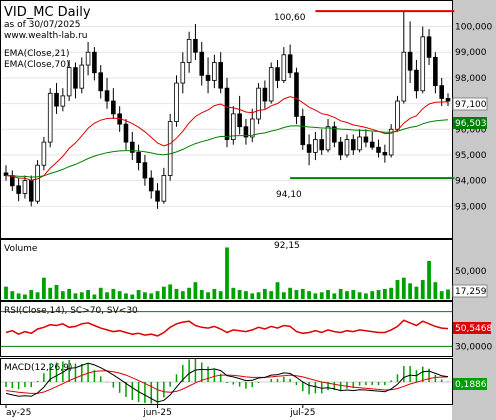 This screenshot has height=420, width=496. I want to click on ema70-value: 96,503, so click(471, 124).